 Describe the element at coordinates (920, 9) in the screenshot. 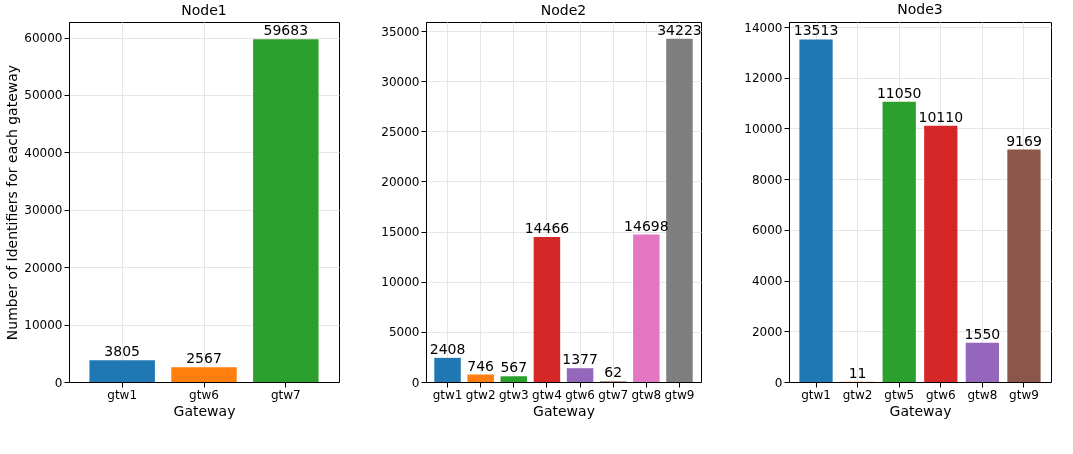

I see `chart-title: Node3` at that location.